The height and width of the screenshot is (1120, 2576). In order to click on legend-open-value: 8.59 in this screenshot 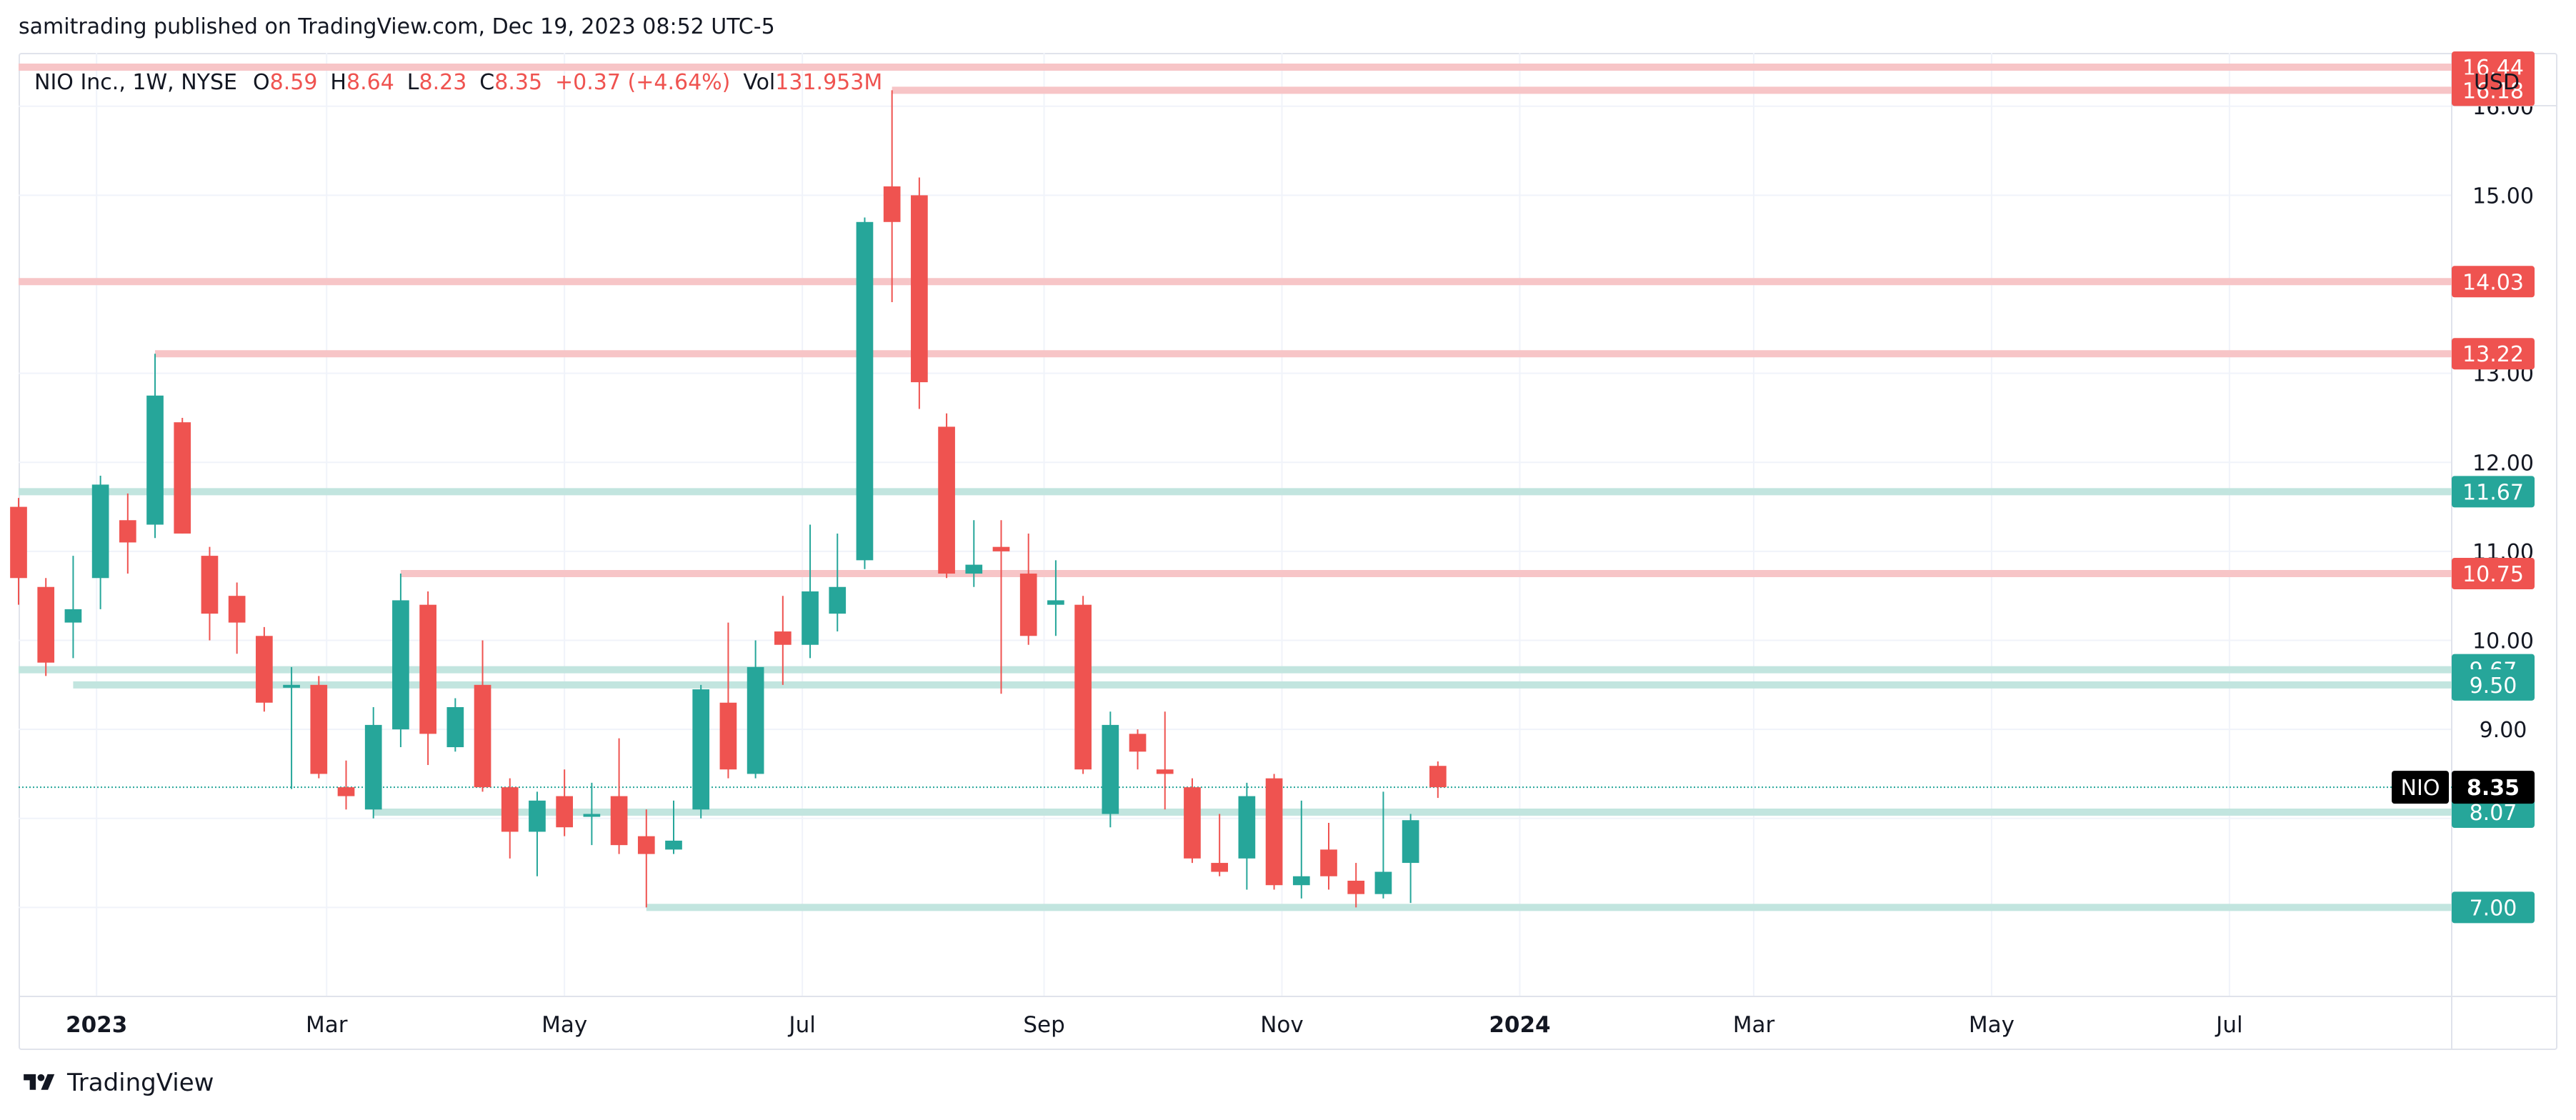, I will do `click(293, 82)`.